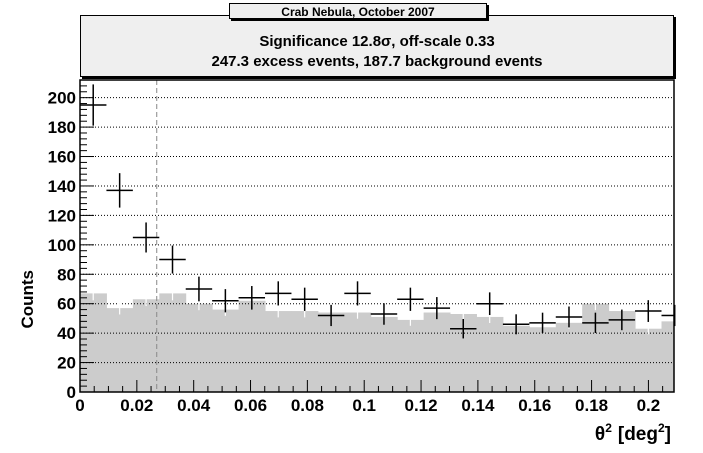  What do you see at coordinates (608, 428) in the screenshot?
I see `x-axis-symbol-sup: 2` at bounding box center [608, 428].